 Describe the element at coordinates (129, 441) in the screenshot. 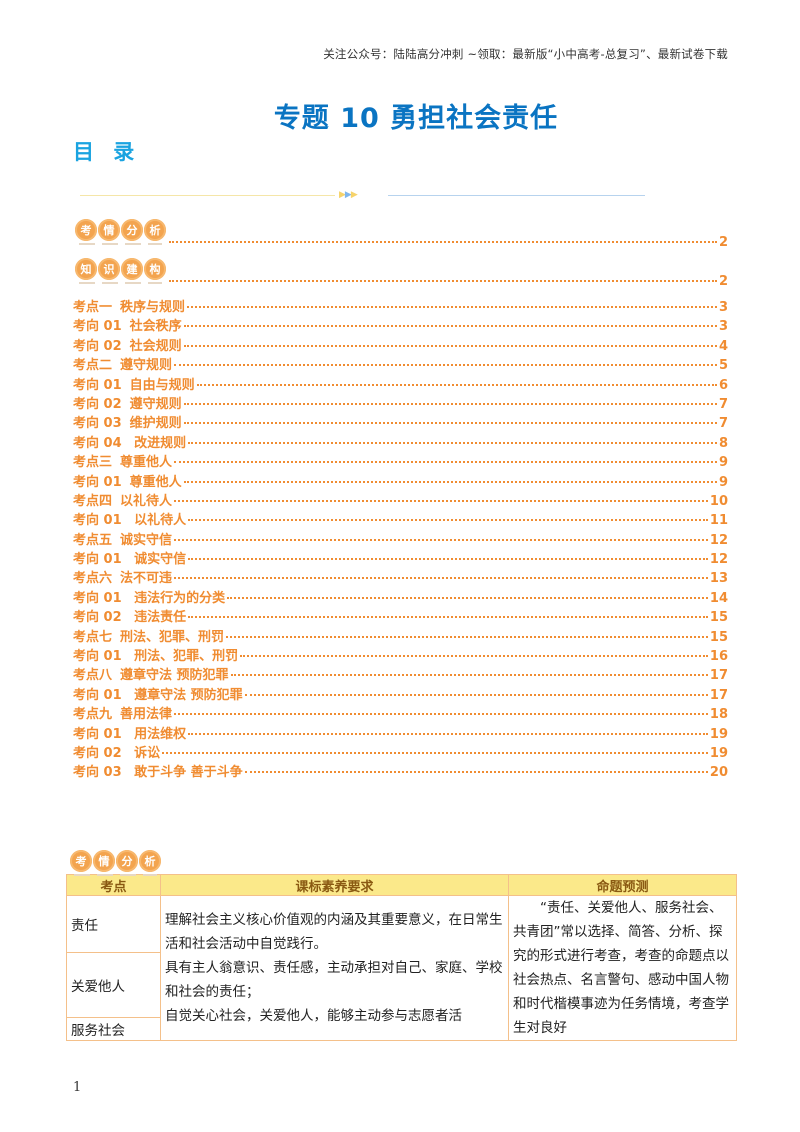

I see `toc-entry-label: 考向 04 改进规则` at that location.